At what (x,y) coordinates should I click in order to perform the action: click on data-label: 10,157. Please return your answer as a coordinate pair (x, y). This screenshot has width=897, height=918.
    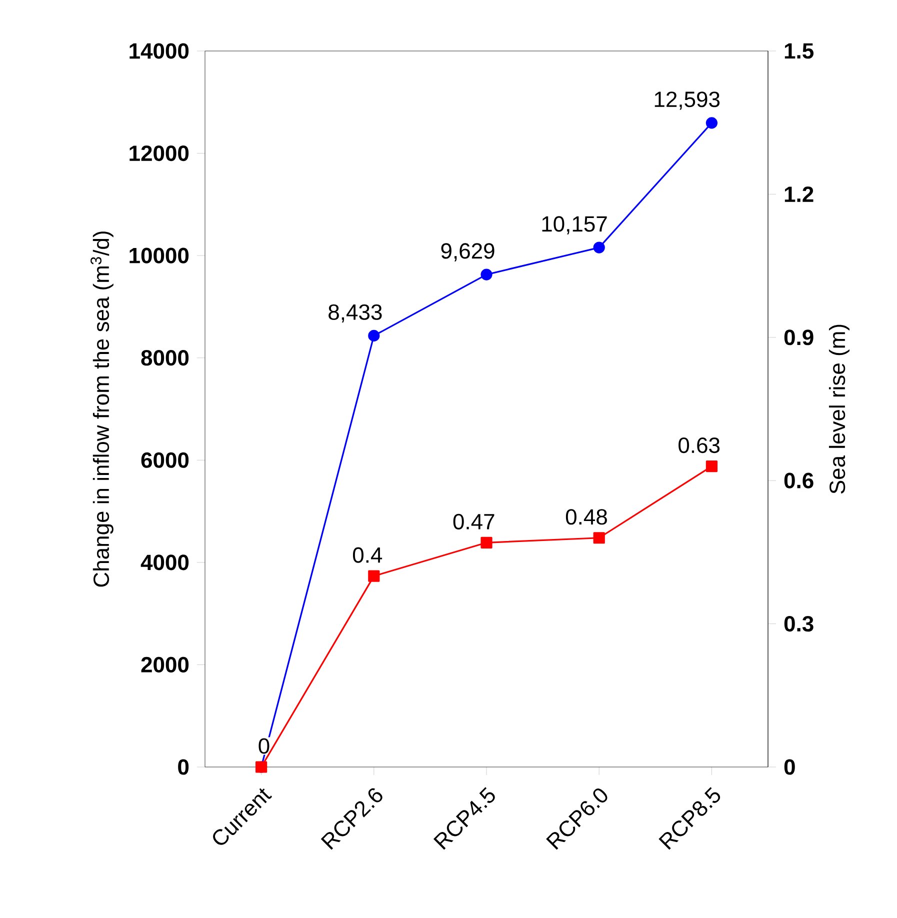
    Looking at the image, I should click on (574, 225).